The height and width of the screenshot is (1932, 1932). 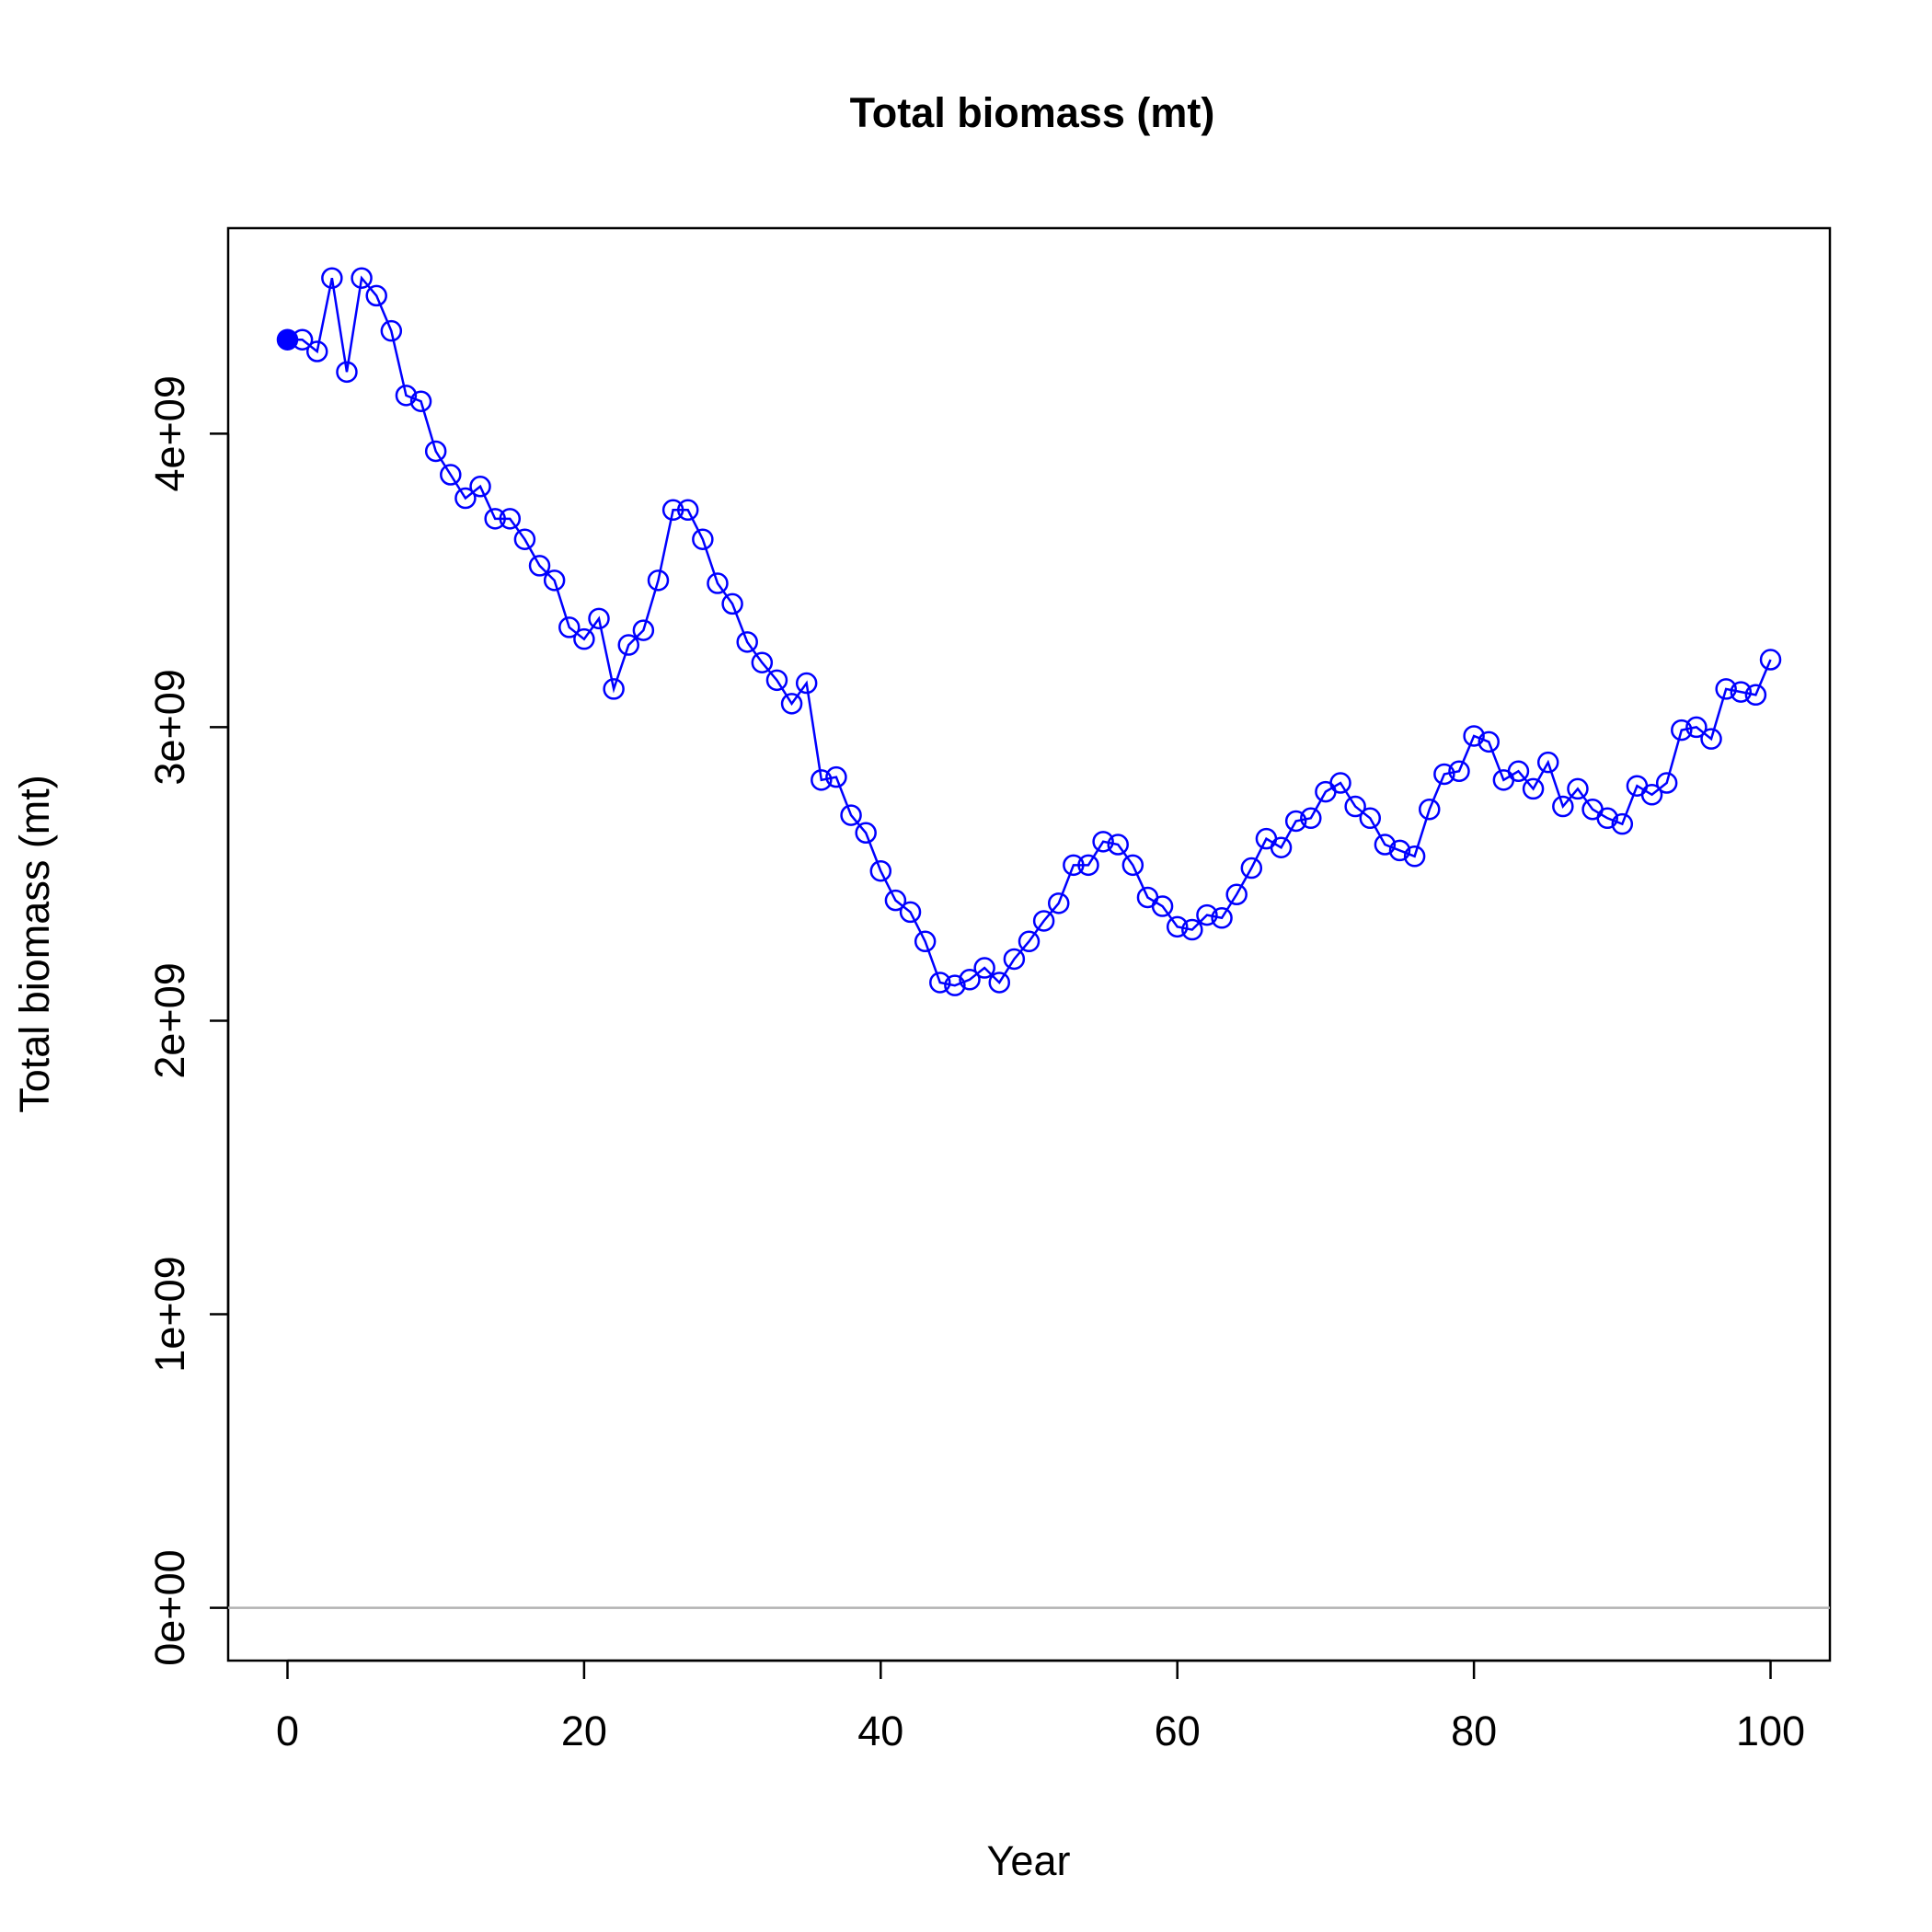 What do you see at coordinates (169, 1020) in the screenshot?
I see `y-tick-label: 2e+09` at bounding box center [169, 1020].